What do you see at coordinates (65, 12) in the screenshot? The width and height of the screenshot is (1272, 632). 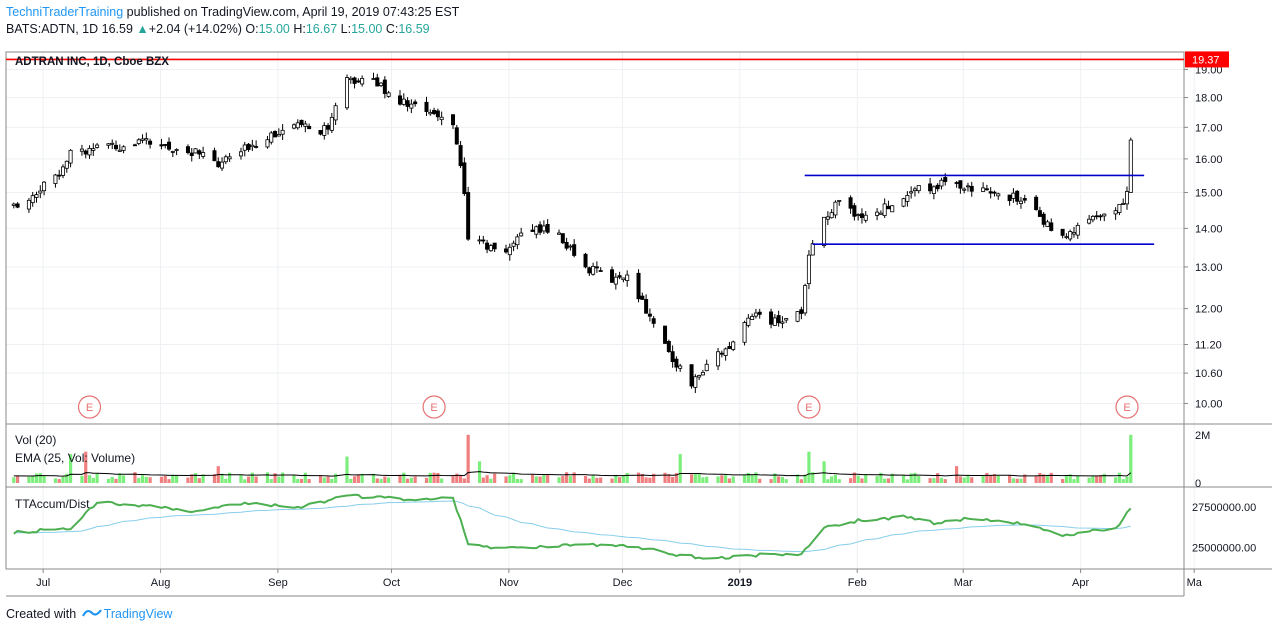 I see `author-link: TechniTraderTraining` at bounding box center [65, 12].